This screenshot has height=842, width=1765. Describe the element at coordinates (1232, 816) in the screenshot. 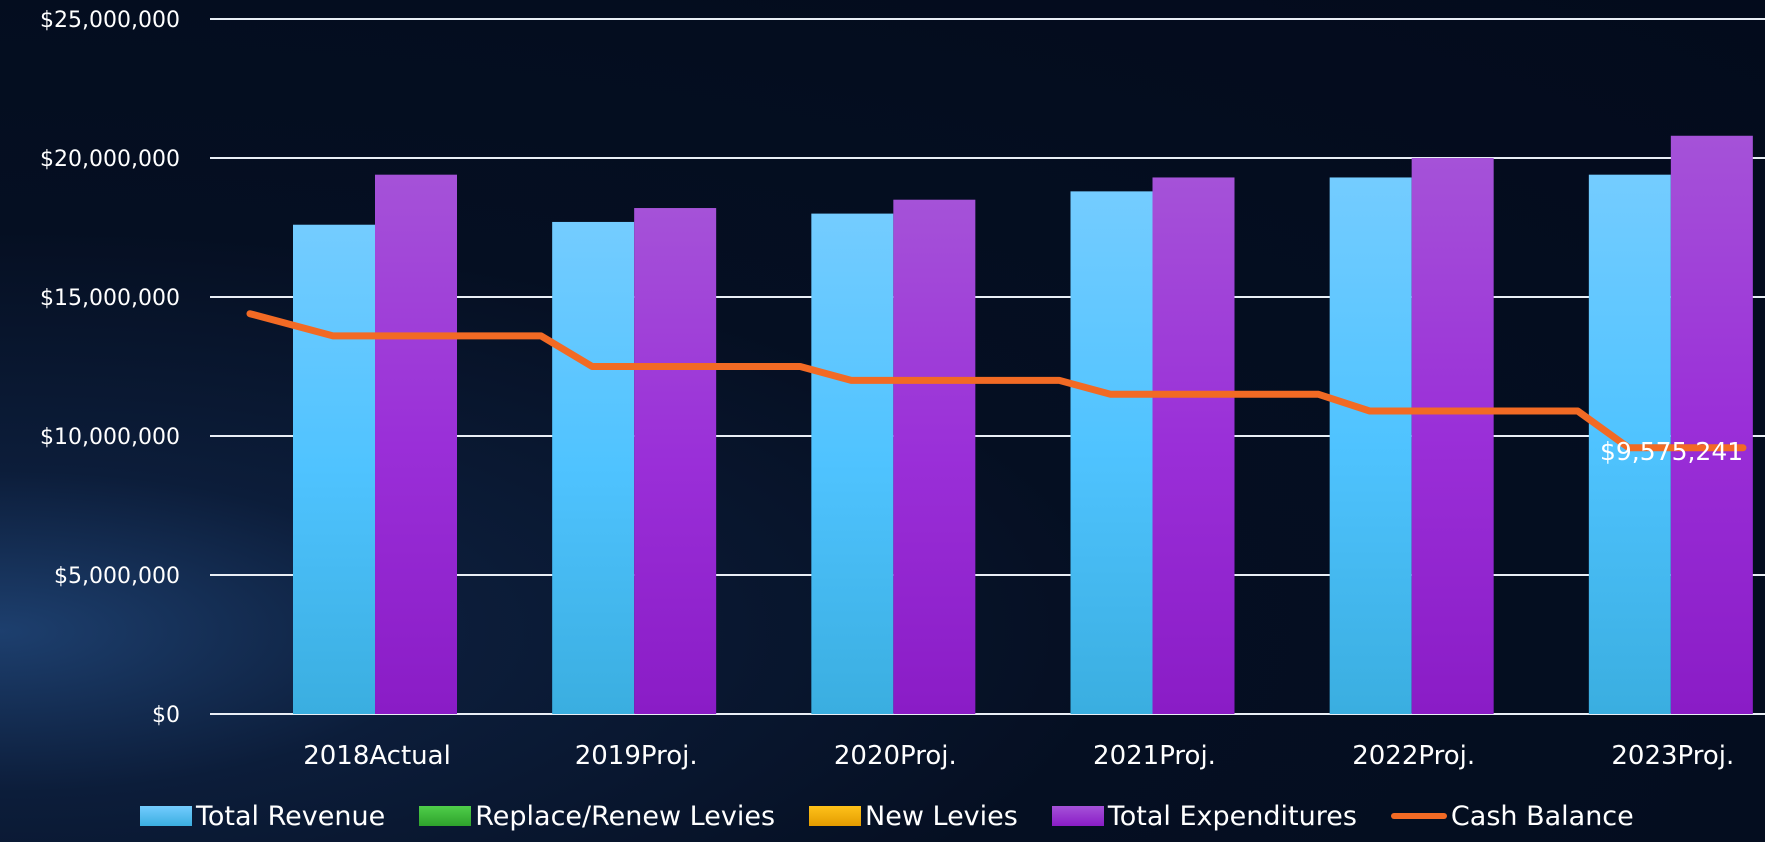

I see `legend-label-total-expenditures: Total Expenditures` at that location.